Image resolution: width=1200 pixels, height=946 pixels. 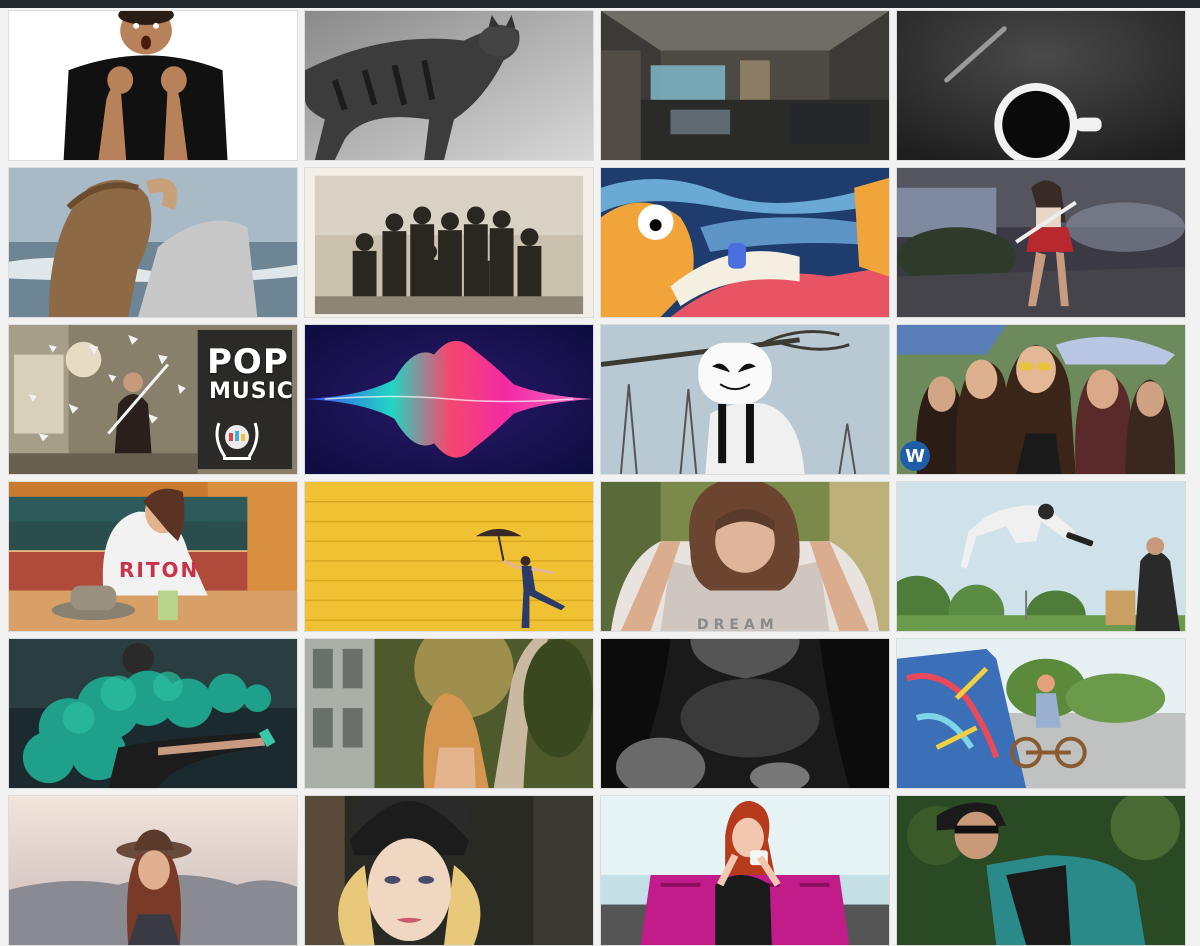 I want to click on record-label-logo-icon: W, so click(x=915, y=456).